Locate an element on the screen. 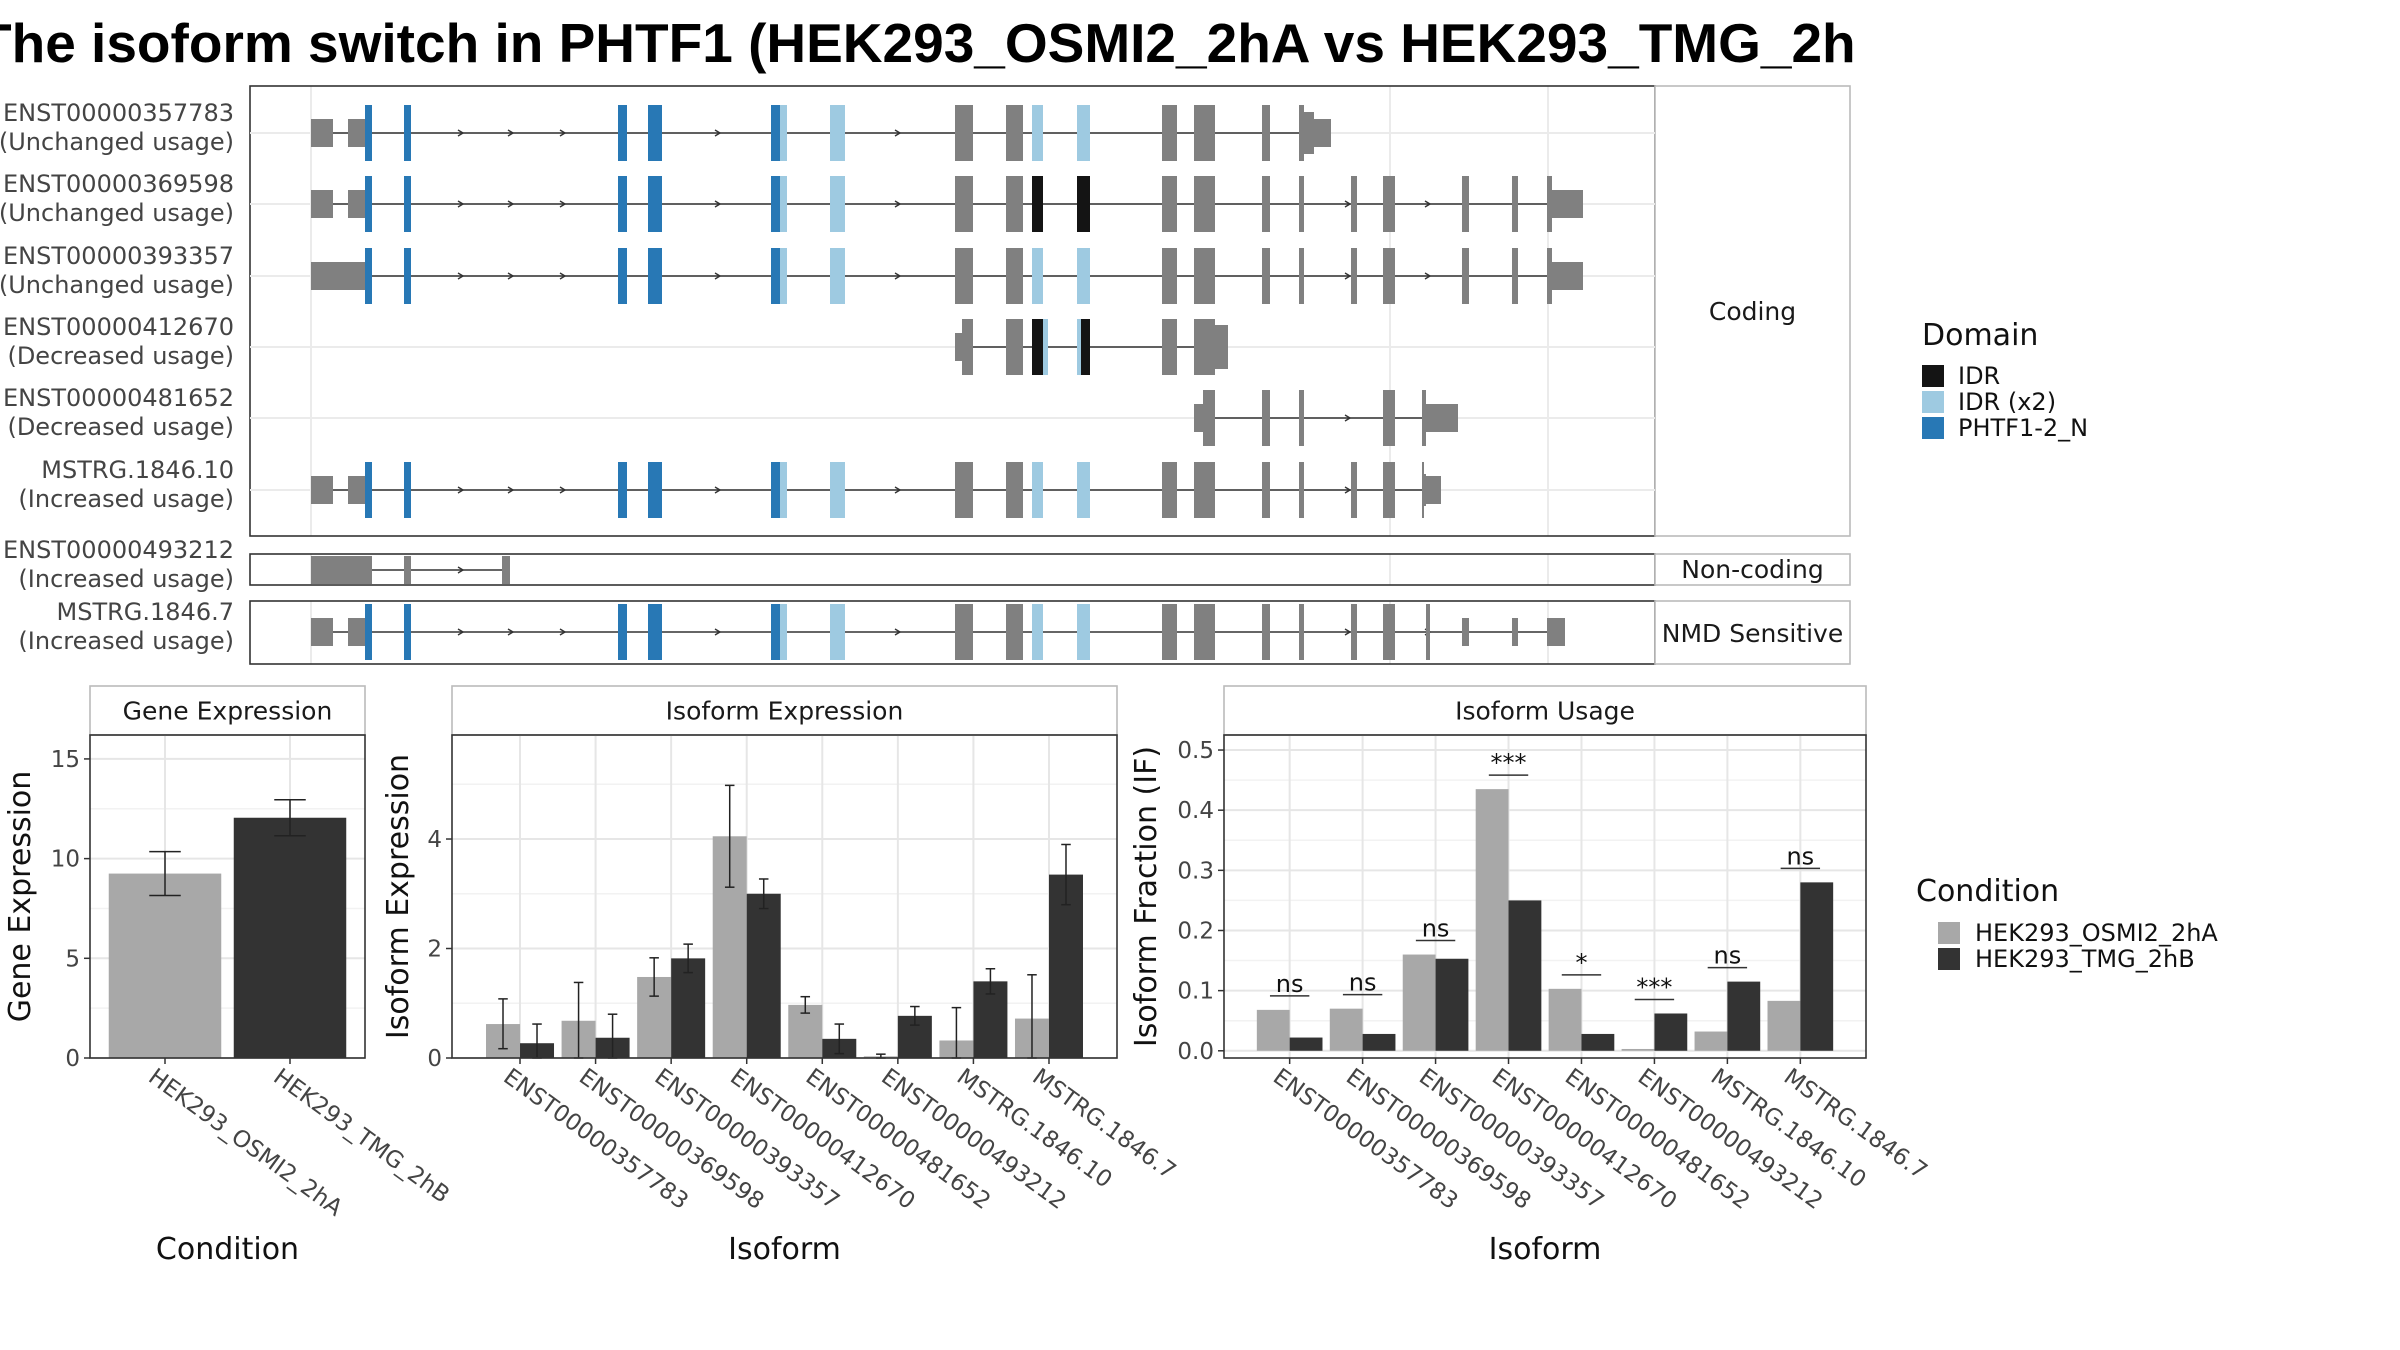 Image resolution: width=2400 pixels, height=1350 pixels. y-tick-label: 0.5 is located at coordinates (1195, 751).